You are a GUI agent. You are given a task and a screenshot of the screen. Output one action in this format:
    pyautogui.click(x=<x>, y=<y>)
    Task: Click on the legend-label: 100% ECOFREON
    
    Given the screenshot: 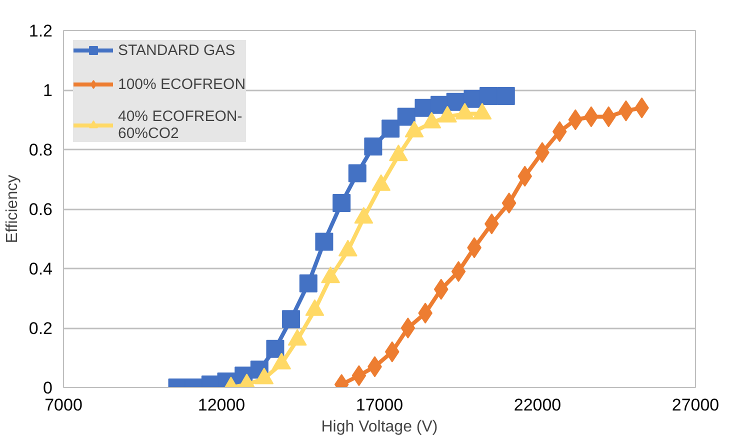 What is the action you would take?
    pyautogui.click(x=182, y=84)
    